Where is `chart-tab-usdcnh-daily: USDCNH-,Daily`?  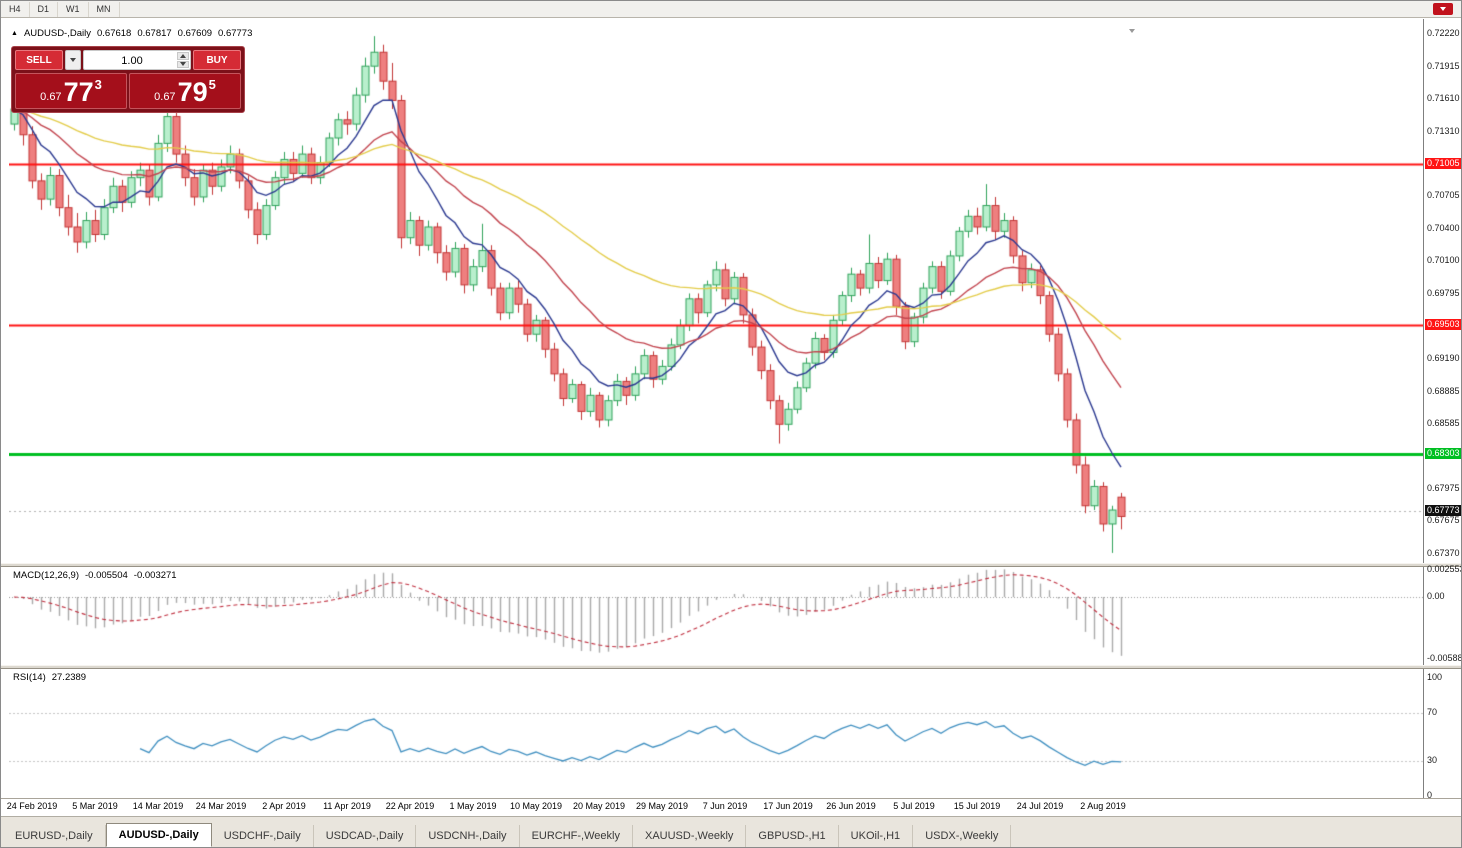 chart-tab-usdcnh-daily: USDCNH-,Daily is located at coordinates (468, 836).